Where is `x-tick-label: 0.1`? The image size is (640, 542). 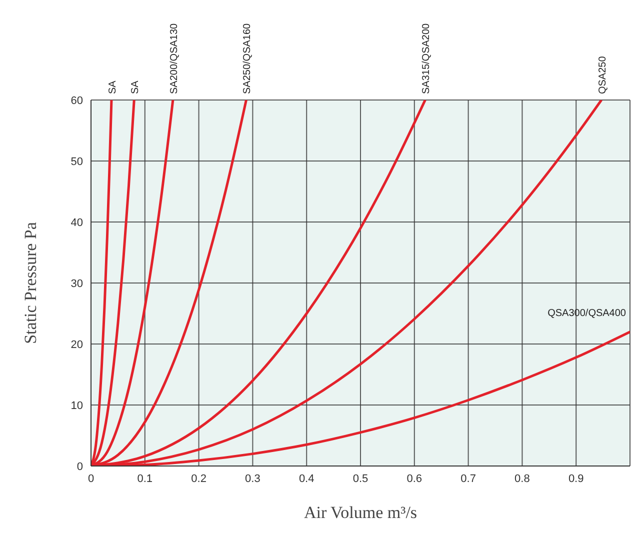
x-tick-label: 0.1 is located at coordinates (145, 478).